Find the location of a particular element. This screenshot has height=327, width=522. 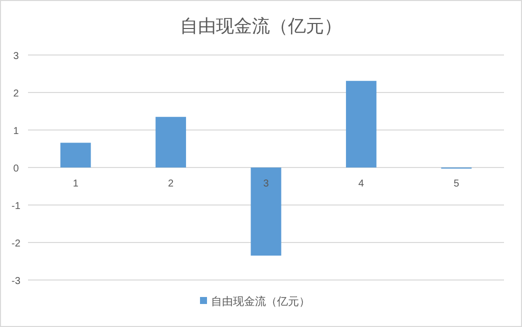

y-tick-label: -3 is located at coordinates (16, 281).